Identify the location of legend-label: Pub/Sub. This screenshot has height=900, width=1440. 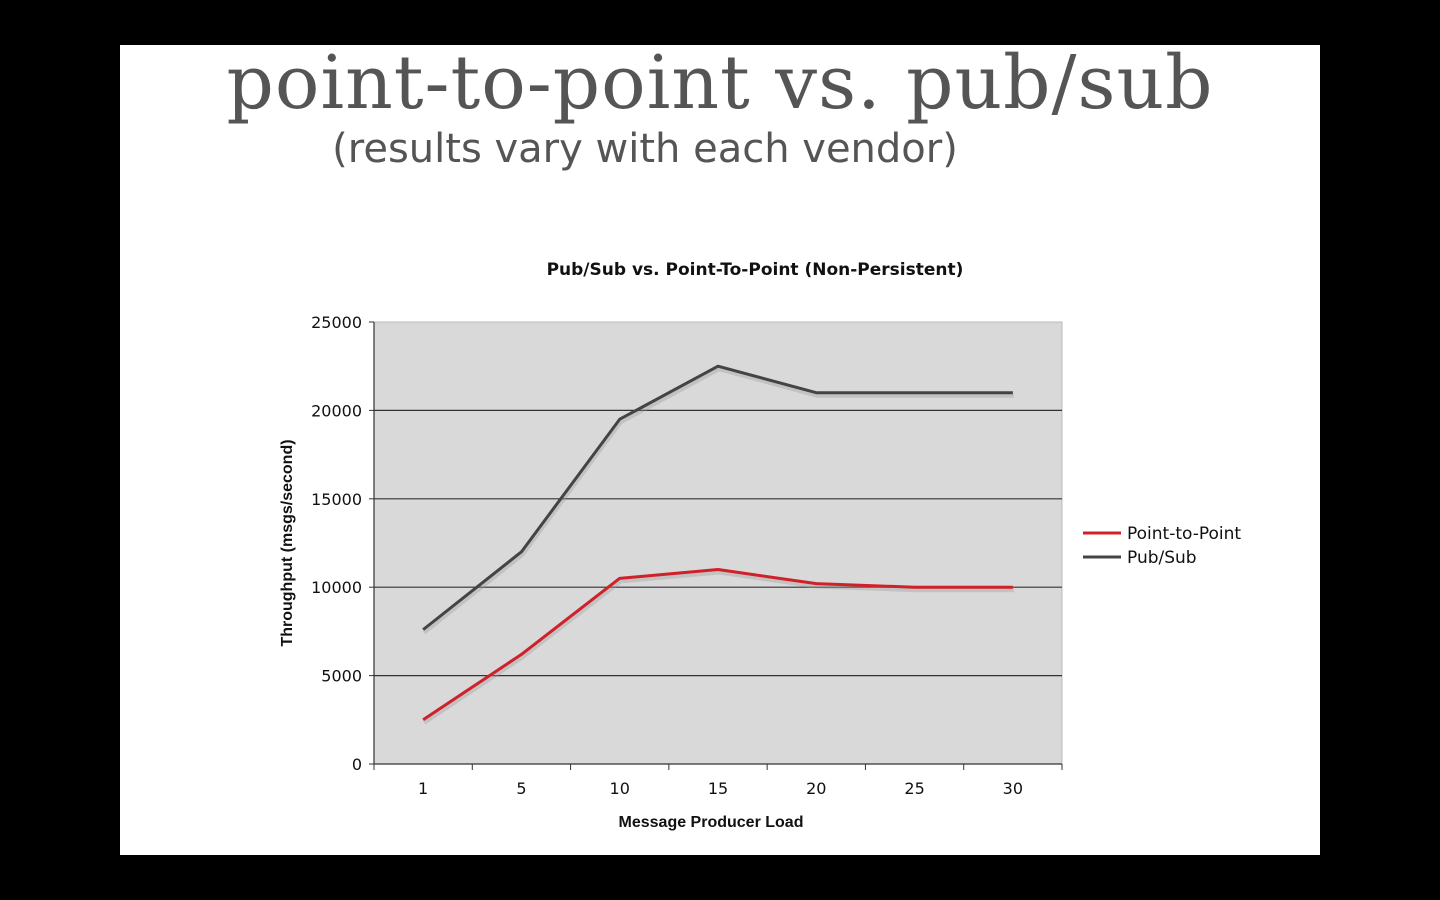
(1162, 558).